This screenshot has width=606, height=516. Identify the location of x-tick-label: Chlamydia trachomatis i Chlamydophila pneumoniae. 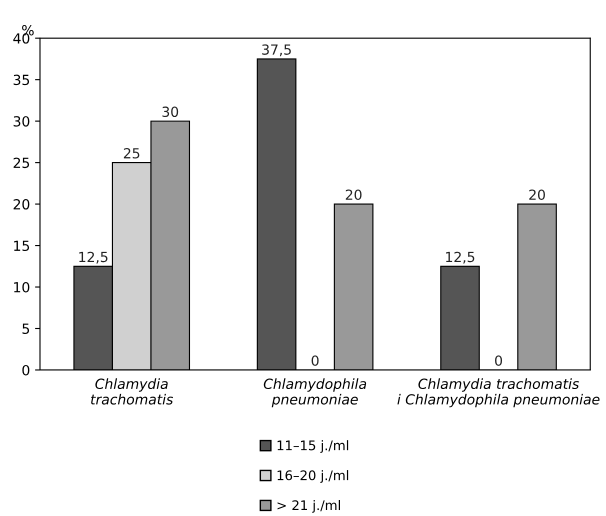
(498, 393).